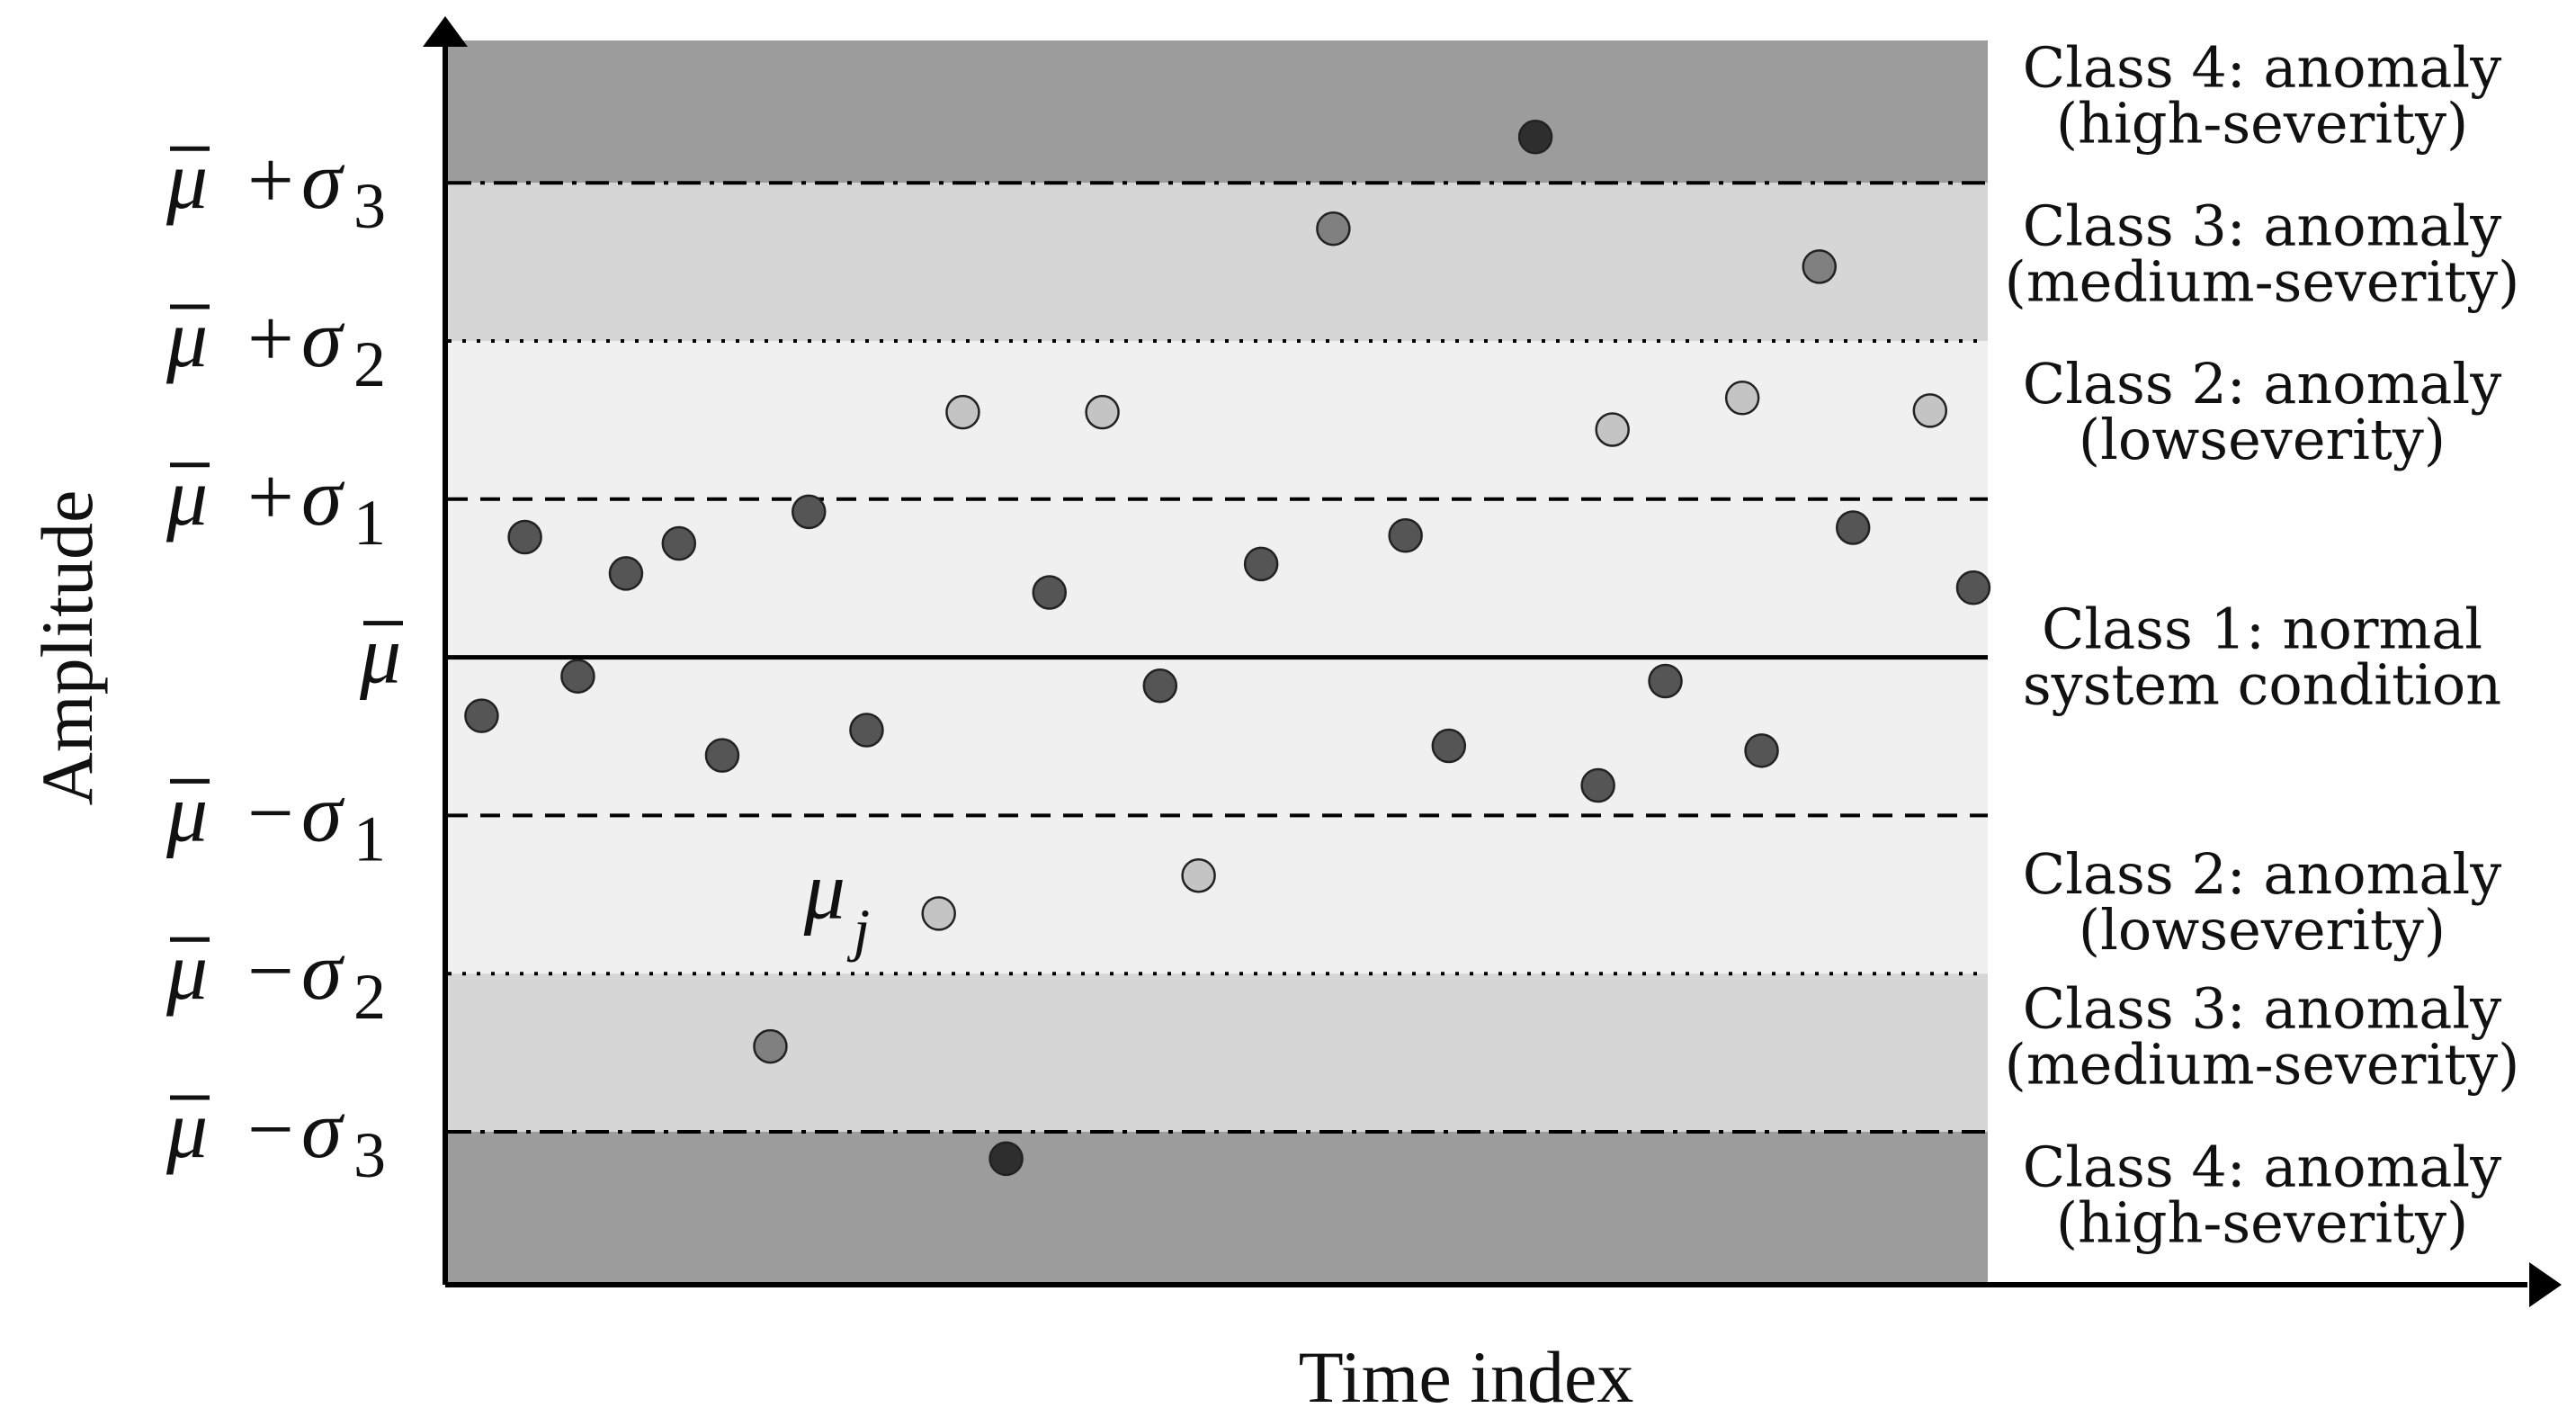  I want to click on y-tick-minus1: μ − σ 1, so click(275, 820).